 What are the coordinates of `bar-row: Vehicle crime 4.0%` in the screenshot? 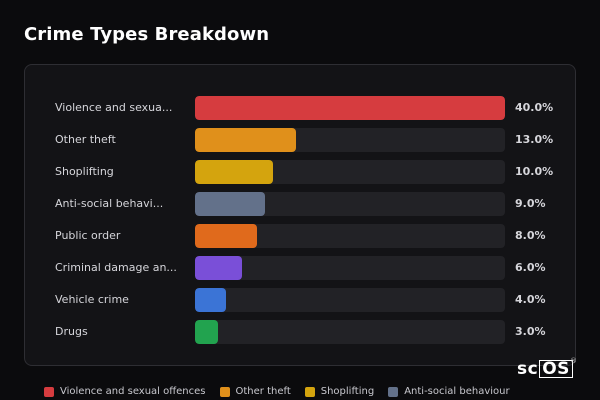 It's located at (301, 300).